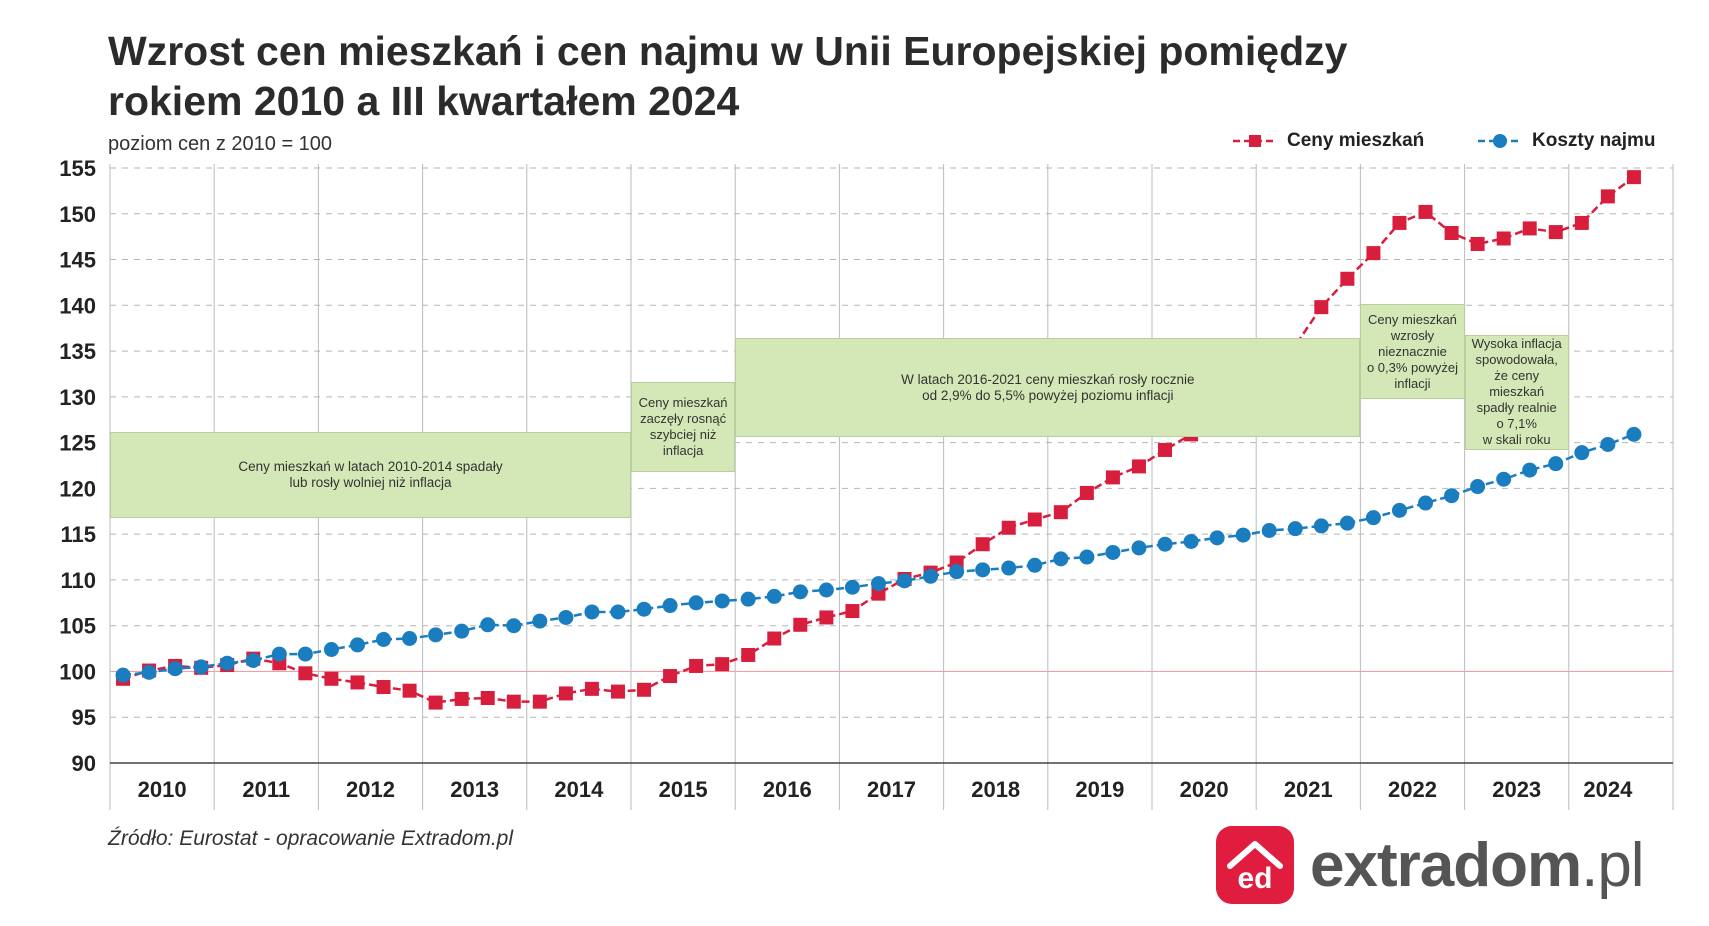 The height and width of the screenshot is (926, 1709). What do you see at coordinates (474, 789) in the screenshot?
I see `x-tick-label: 2013` at bounding box center [474, 789].